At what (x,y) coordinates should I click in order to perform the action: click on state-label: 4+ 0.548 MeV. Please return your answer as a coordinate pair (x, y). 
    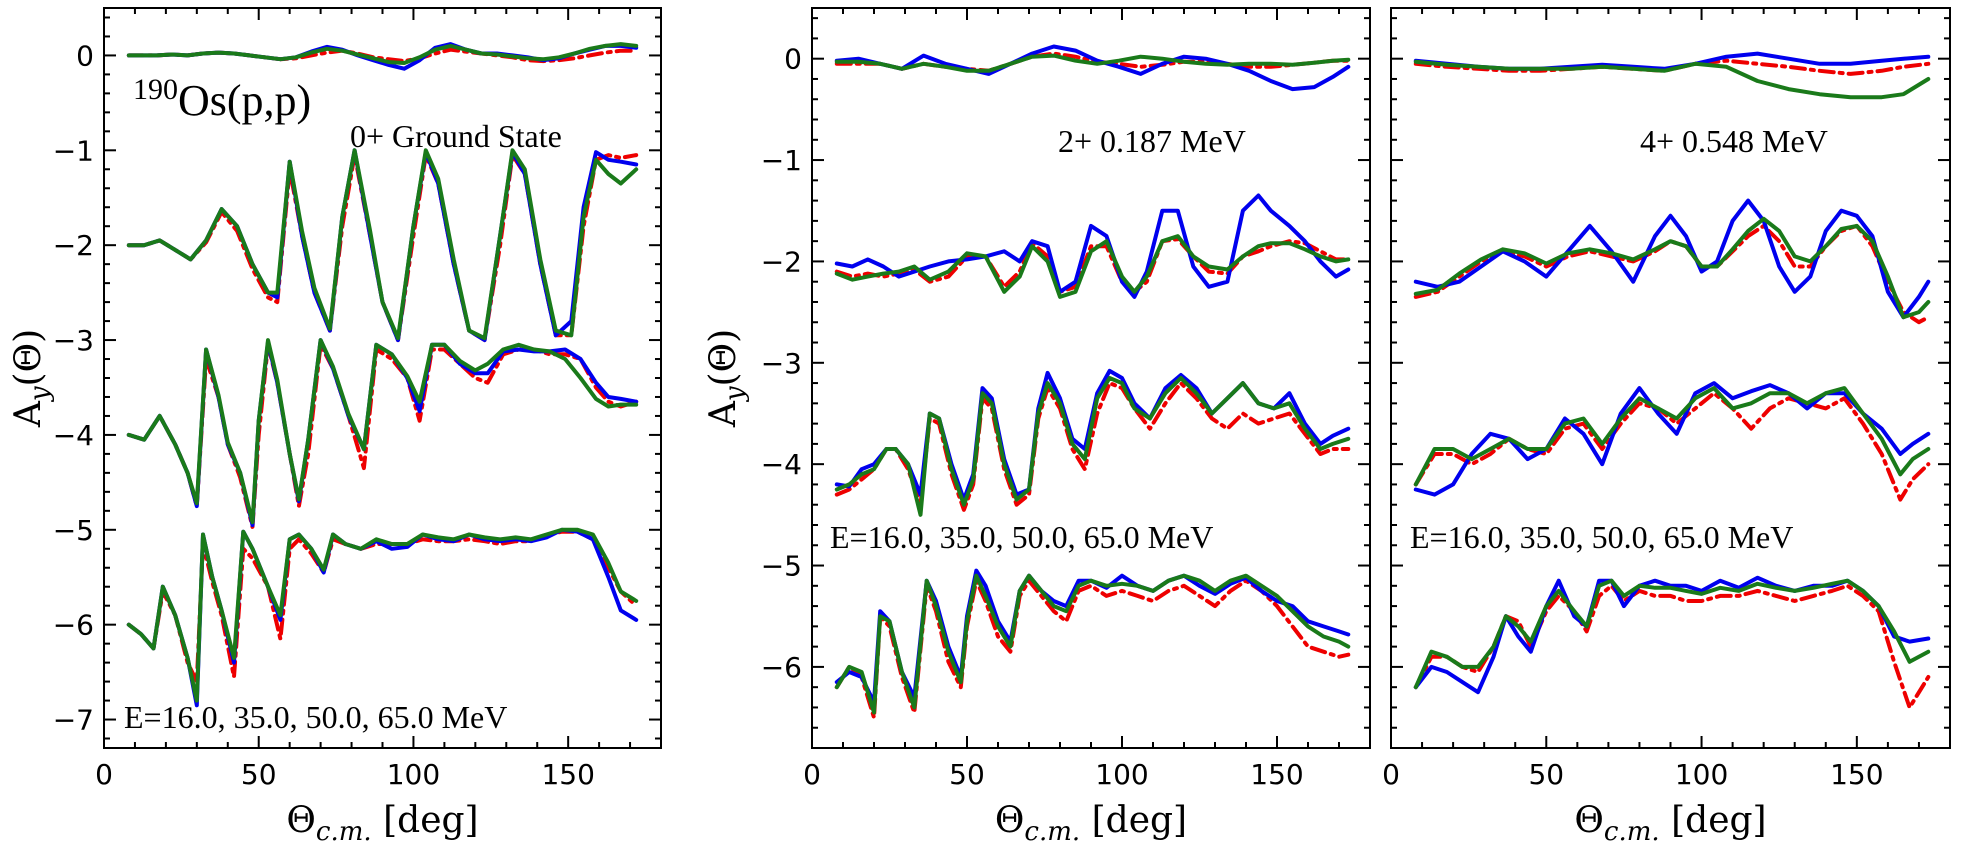
    Looking at the image, I should click on (1734, 141).